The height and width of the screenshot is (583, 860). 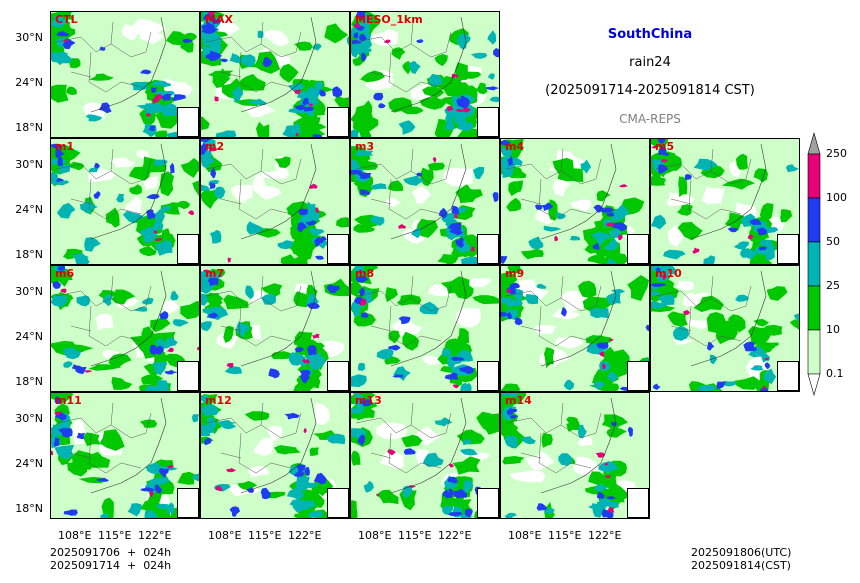 I want to click on longitude-tick-label: 115°E, so click(x=115, y=535).